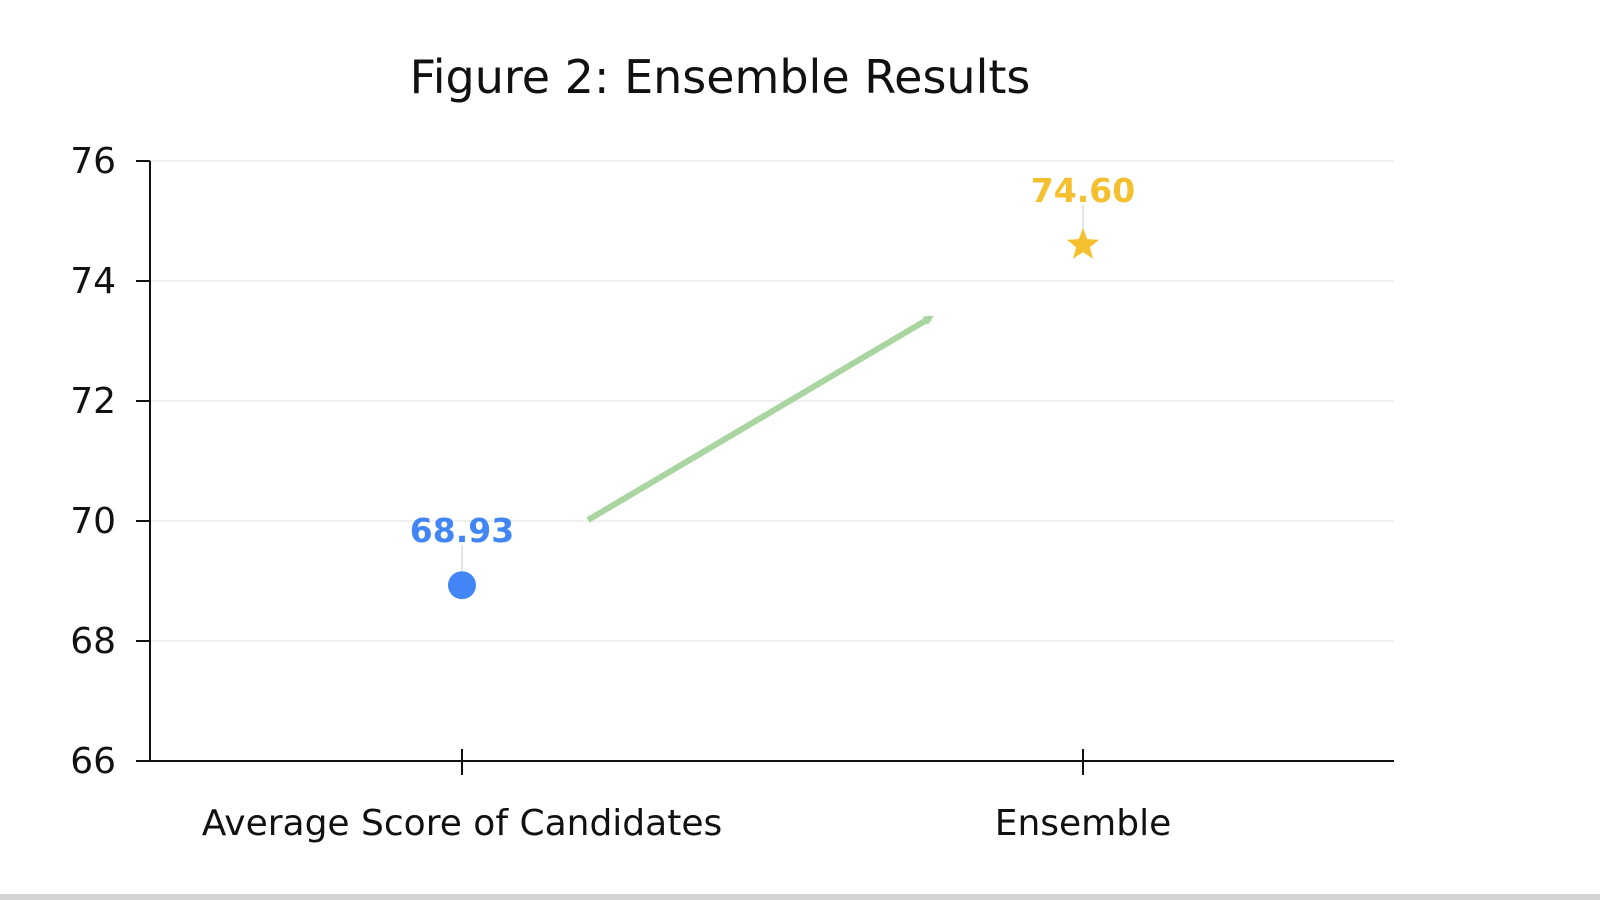 The width and height of the screenshot is (1600, 900). What do you see at coordinates (1083, 823) in the screenshot?
I see `x-category-label-1: Ensemble` at bounding box center [1083, 823].